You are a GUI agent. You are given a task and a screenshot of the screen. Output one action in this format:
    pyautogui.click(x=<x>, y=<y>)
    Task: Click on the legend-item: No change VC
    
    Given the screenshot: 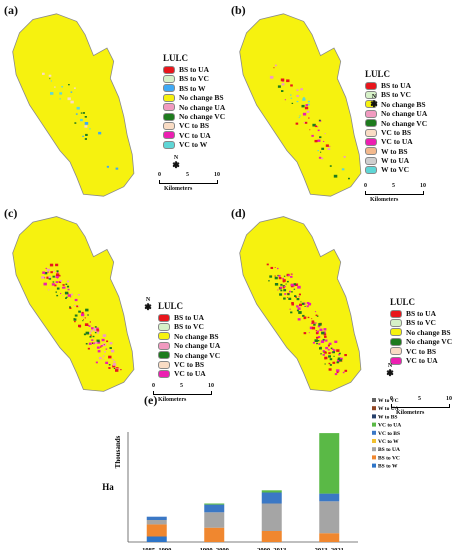 What is the action you would take?
    pyautogui.click(x=194, y=116)
    